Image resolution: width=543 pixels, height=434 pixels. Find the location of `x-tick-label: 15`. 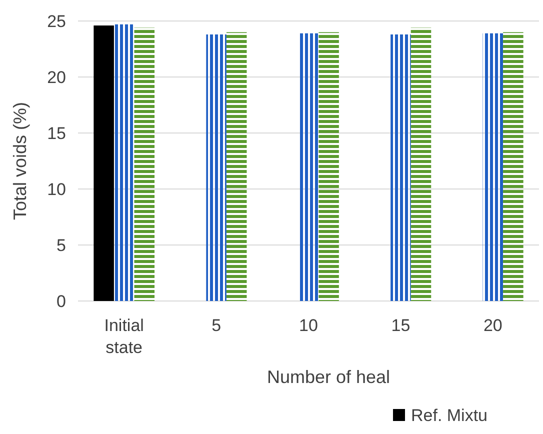

x-tick-label: 15 is located at coordinates (400, 325).